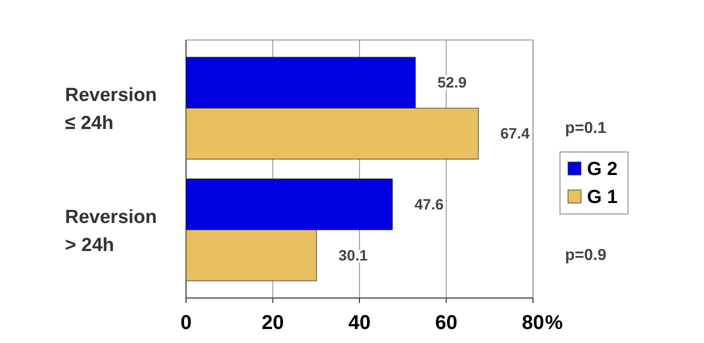 The image size is (704, 343). Describe the element at coordinates (111, 109) in the screenshot. I see `y-tick-label: Reversion ≤ 24h` at that location.